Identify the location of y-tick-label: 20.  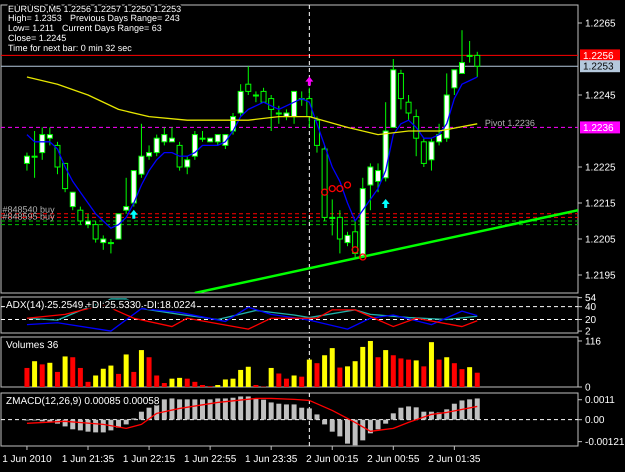
(591, 320).